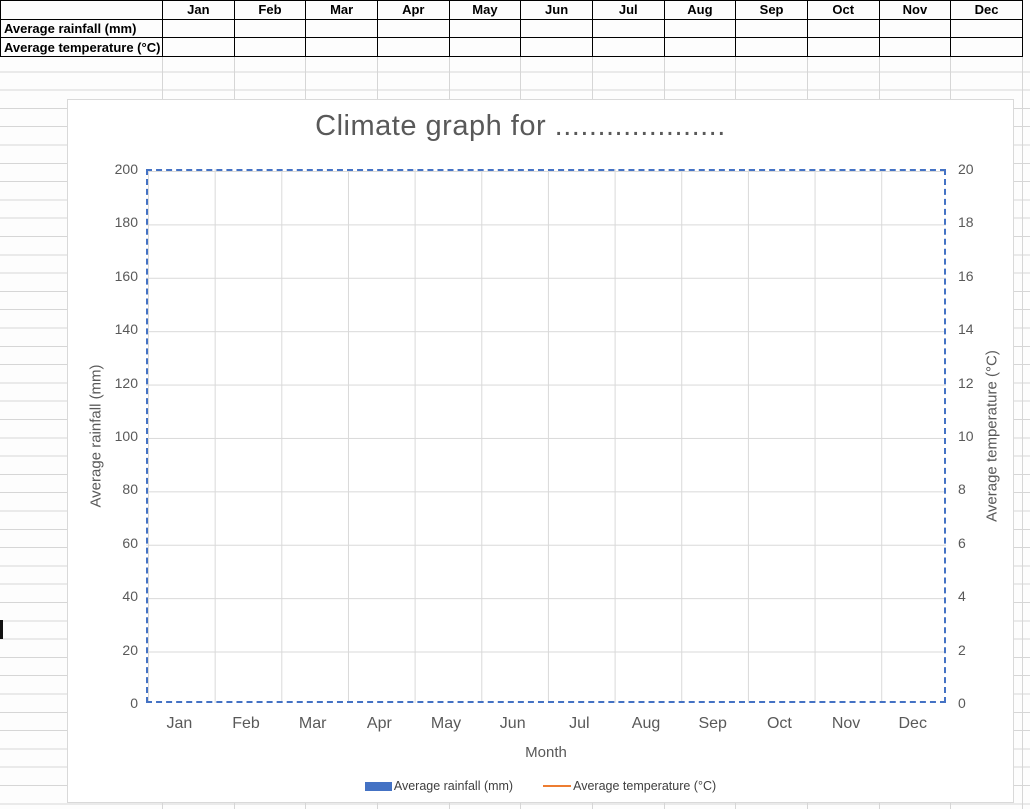  I want to click on x-axis-category-label: Aug, so click(646, 723).